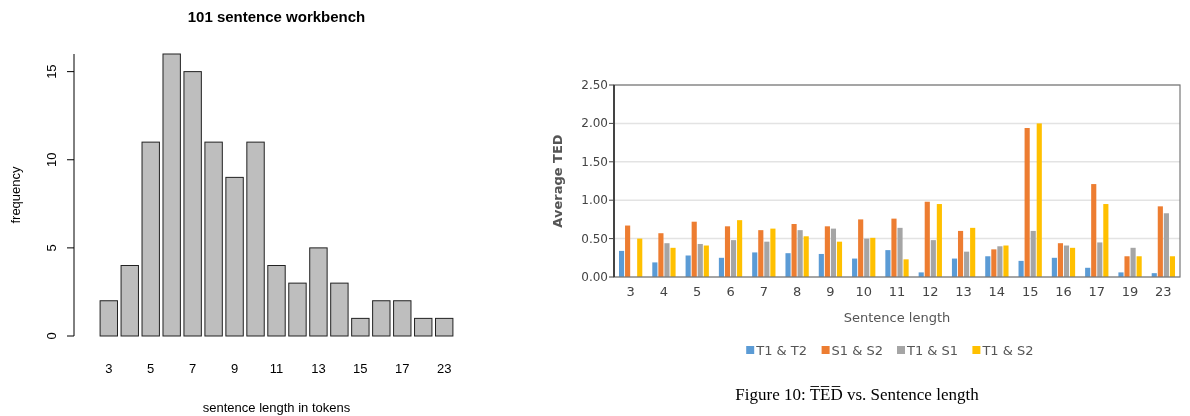 This screenshot has height=416, width=1190. What do you see at coordinates (276, 407) in the screenshot?
I see `x-axis-title: sentence length in tokens` at bounding box center [276, 407].